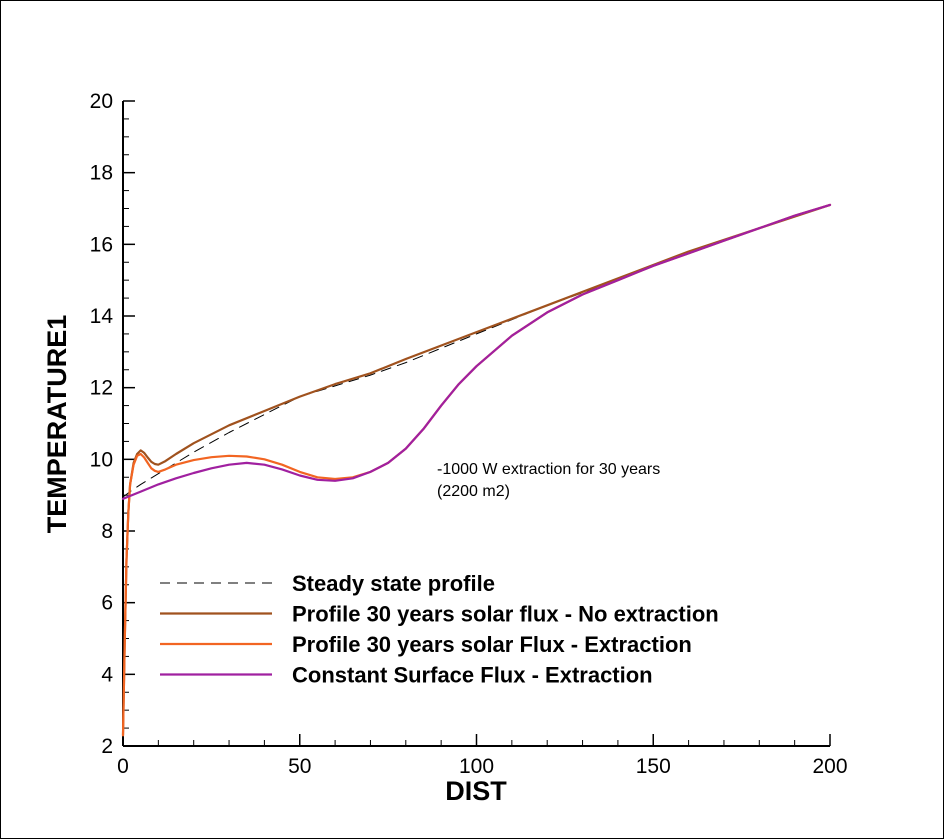 The width and height of the screenshot is (944, 839). What do you see at coordinates (829, 766) in the screenshot?
I see `x-tick-label: 200` at bounding box center [829, 766].